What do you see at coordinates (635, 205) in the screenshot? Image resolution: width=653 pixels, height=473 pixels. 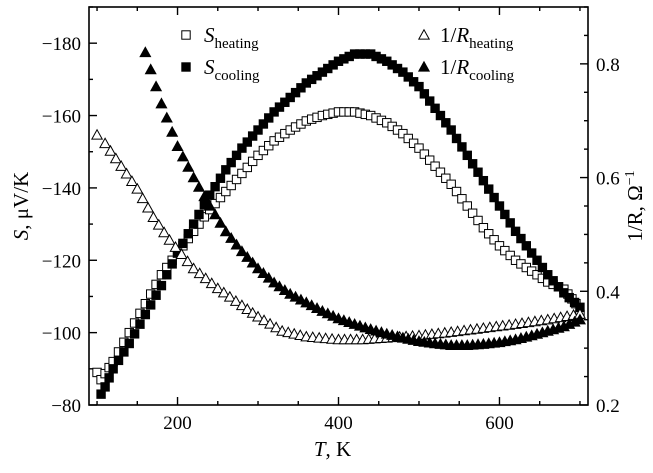 I see `y-right-axis-label: 1/R, Ω−1` at bounding box center [635, 205].